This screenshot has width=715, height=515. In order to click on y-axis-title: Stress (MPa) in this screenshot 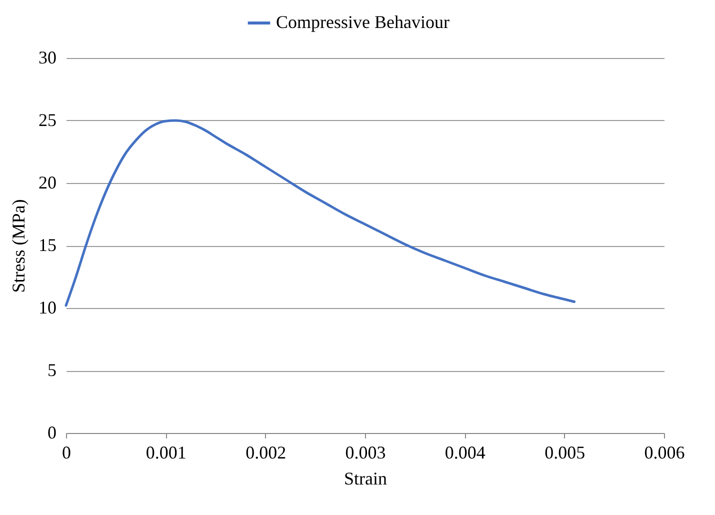, I will do `click(18, 246)`.